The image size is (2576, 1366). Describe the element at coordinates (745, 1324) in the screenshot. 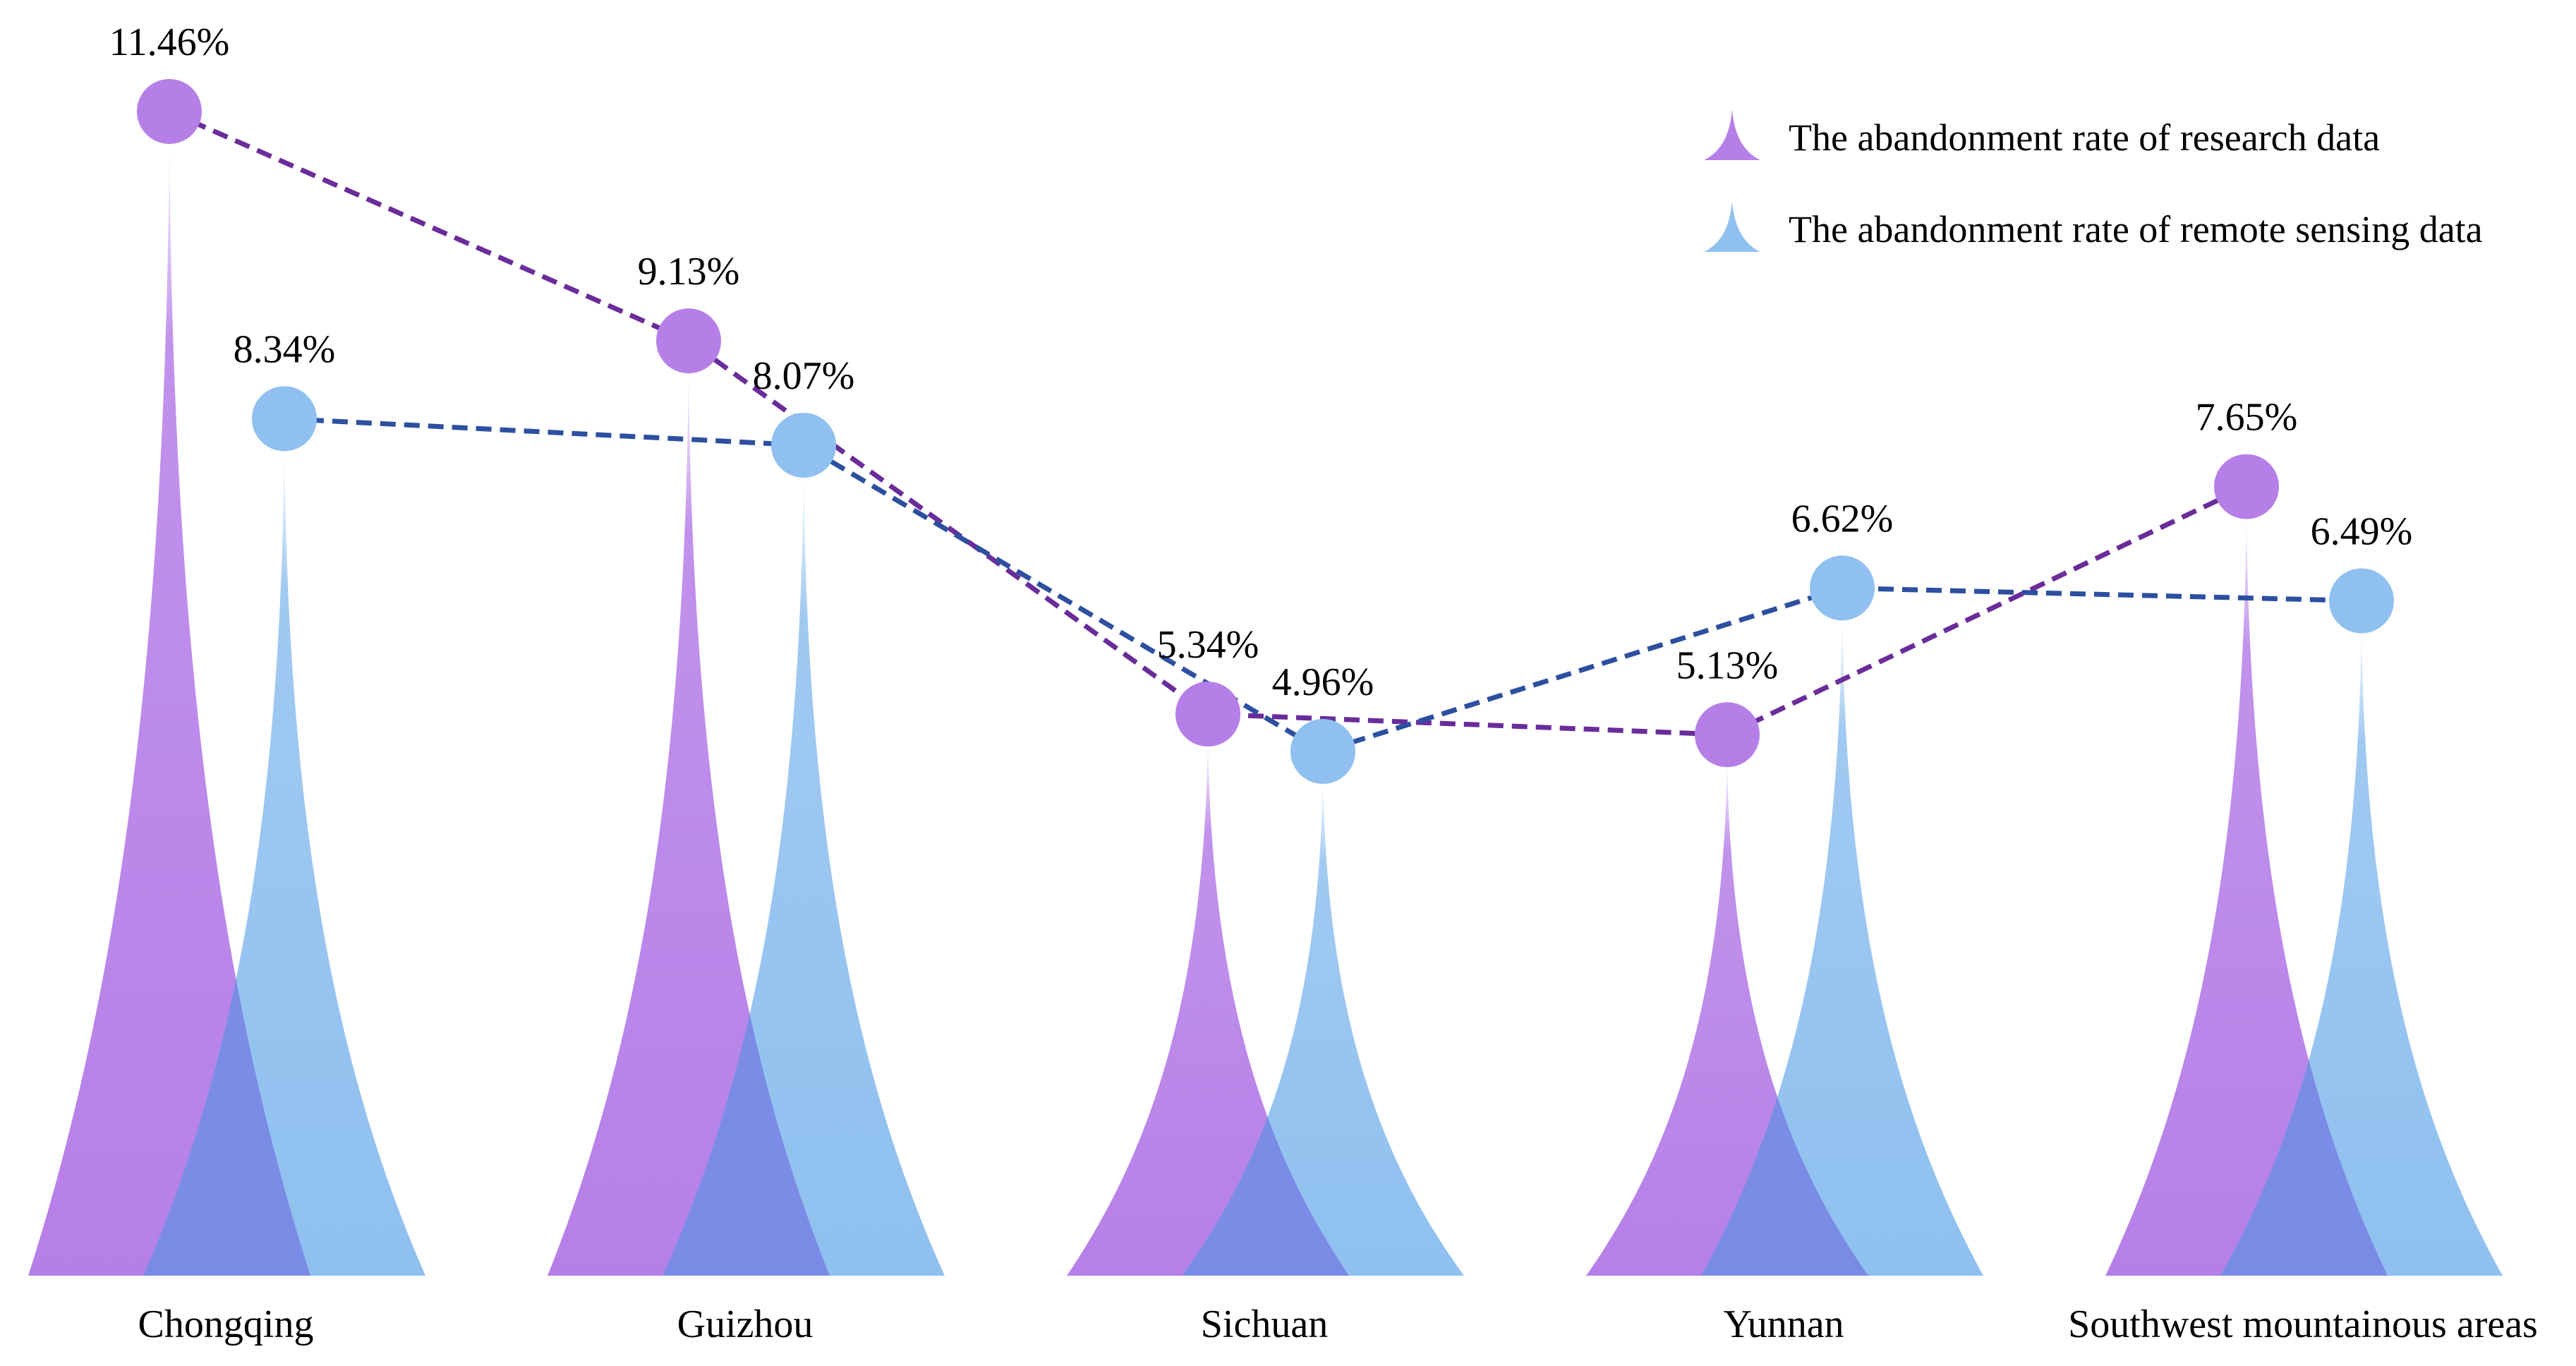

I see `x-tick-label-1: Guizhou` at that location.